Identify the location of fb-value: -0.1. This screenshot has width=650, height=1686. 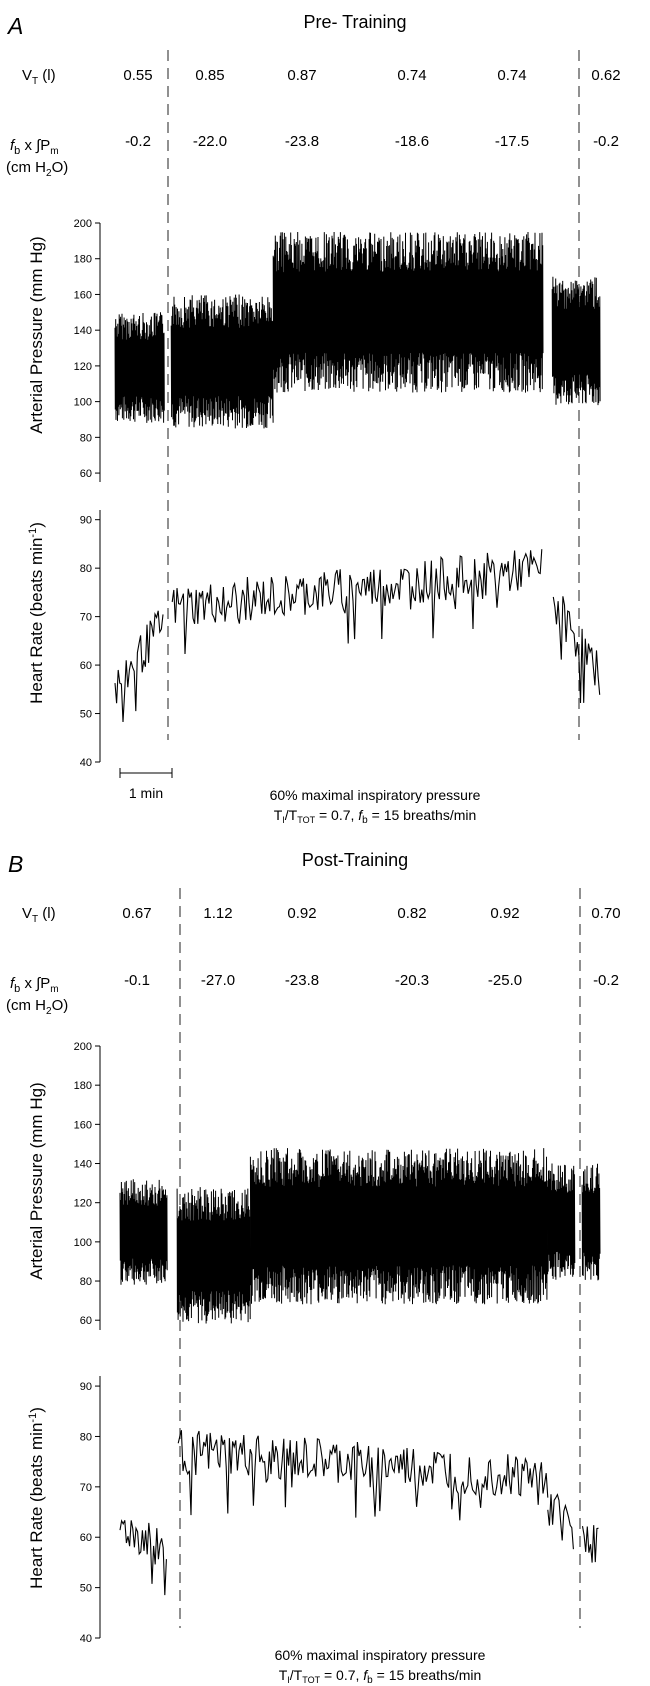
(137, 980).